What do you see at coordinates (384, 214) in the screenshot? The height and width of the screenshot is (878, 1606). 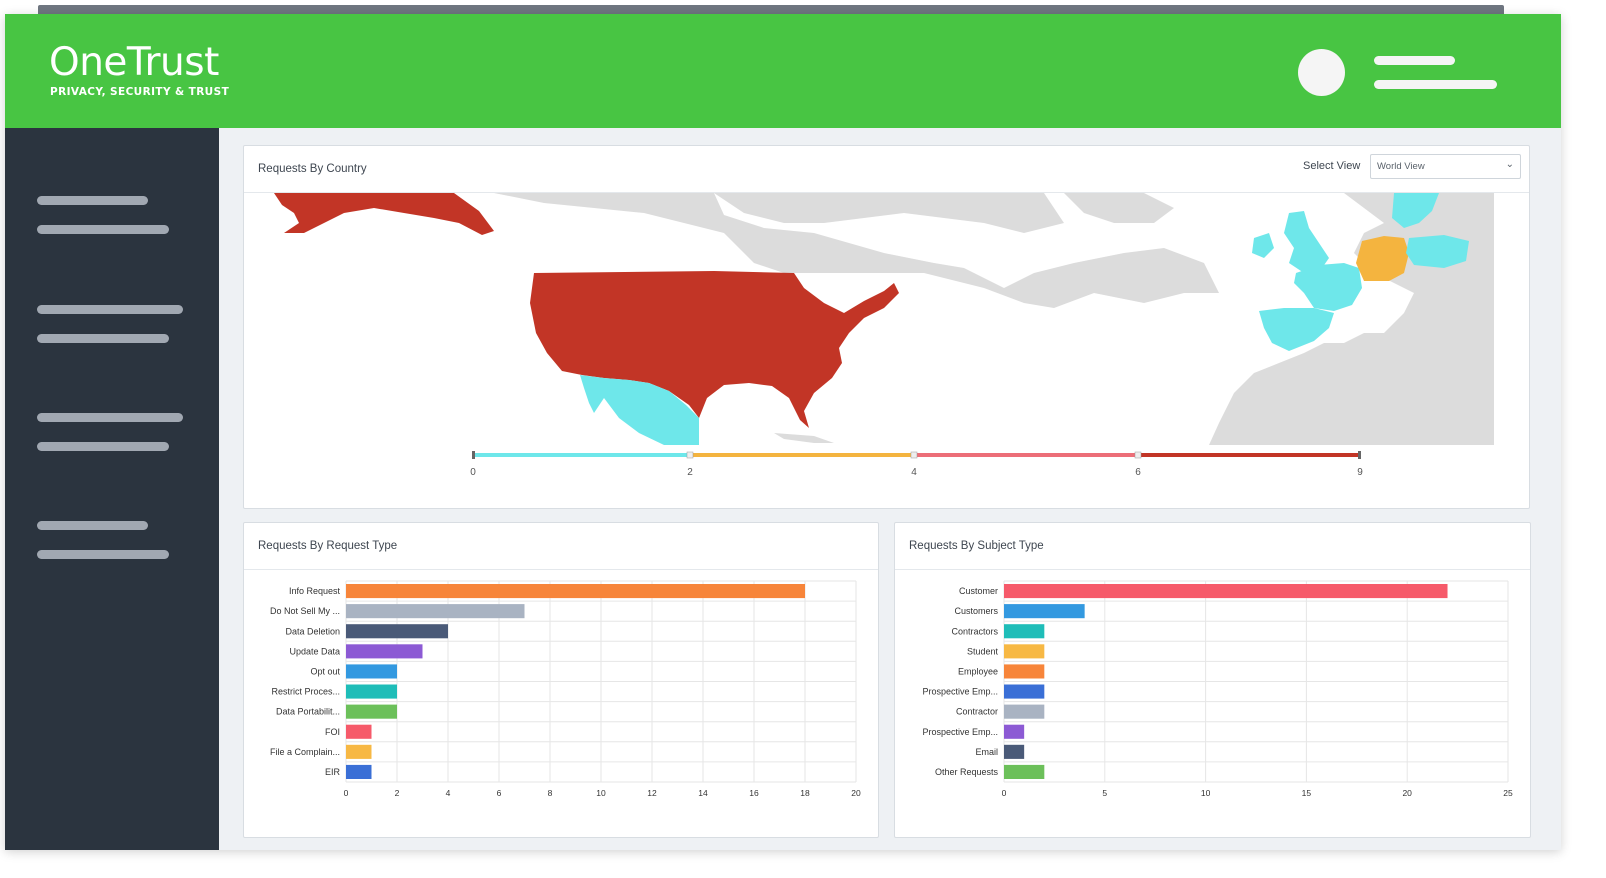 I see `map-alaska` at bounding box center [384, 214].